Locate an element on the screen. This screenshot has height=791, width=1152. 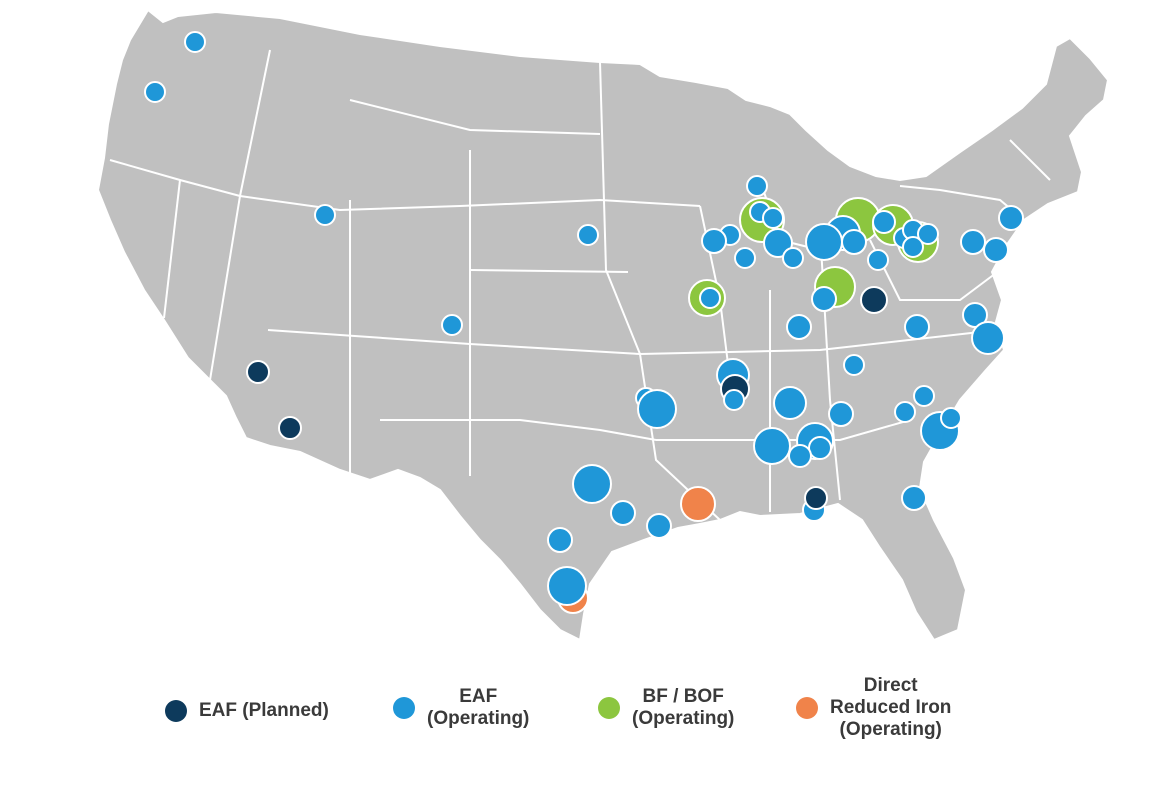
legend-label-bf-bof: BF / BOF (Operating) is located at coordinates (683, 707).